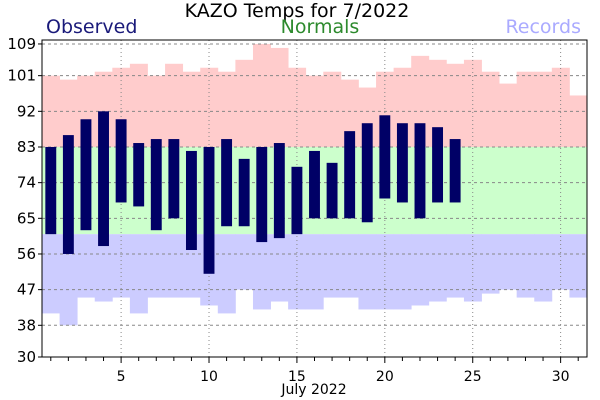 This screenshot has width=600, height=400. Describe the element at coordinates (297, 377) in the screenshot. I see `x-tick-label: 15` at that location.